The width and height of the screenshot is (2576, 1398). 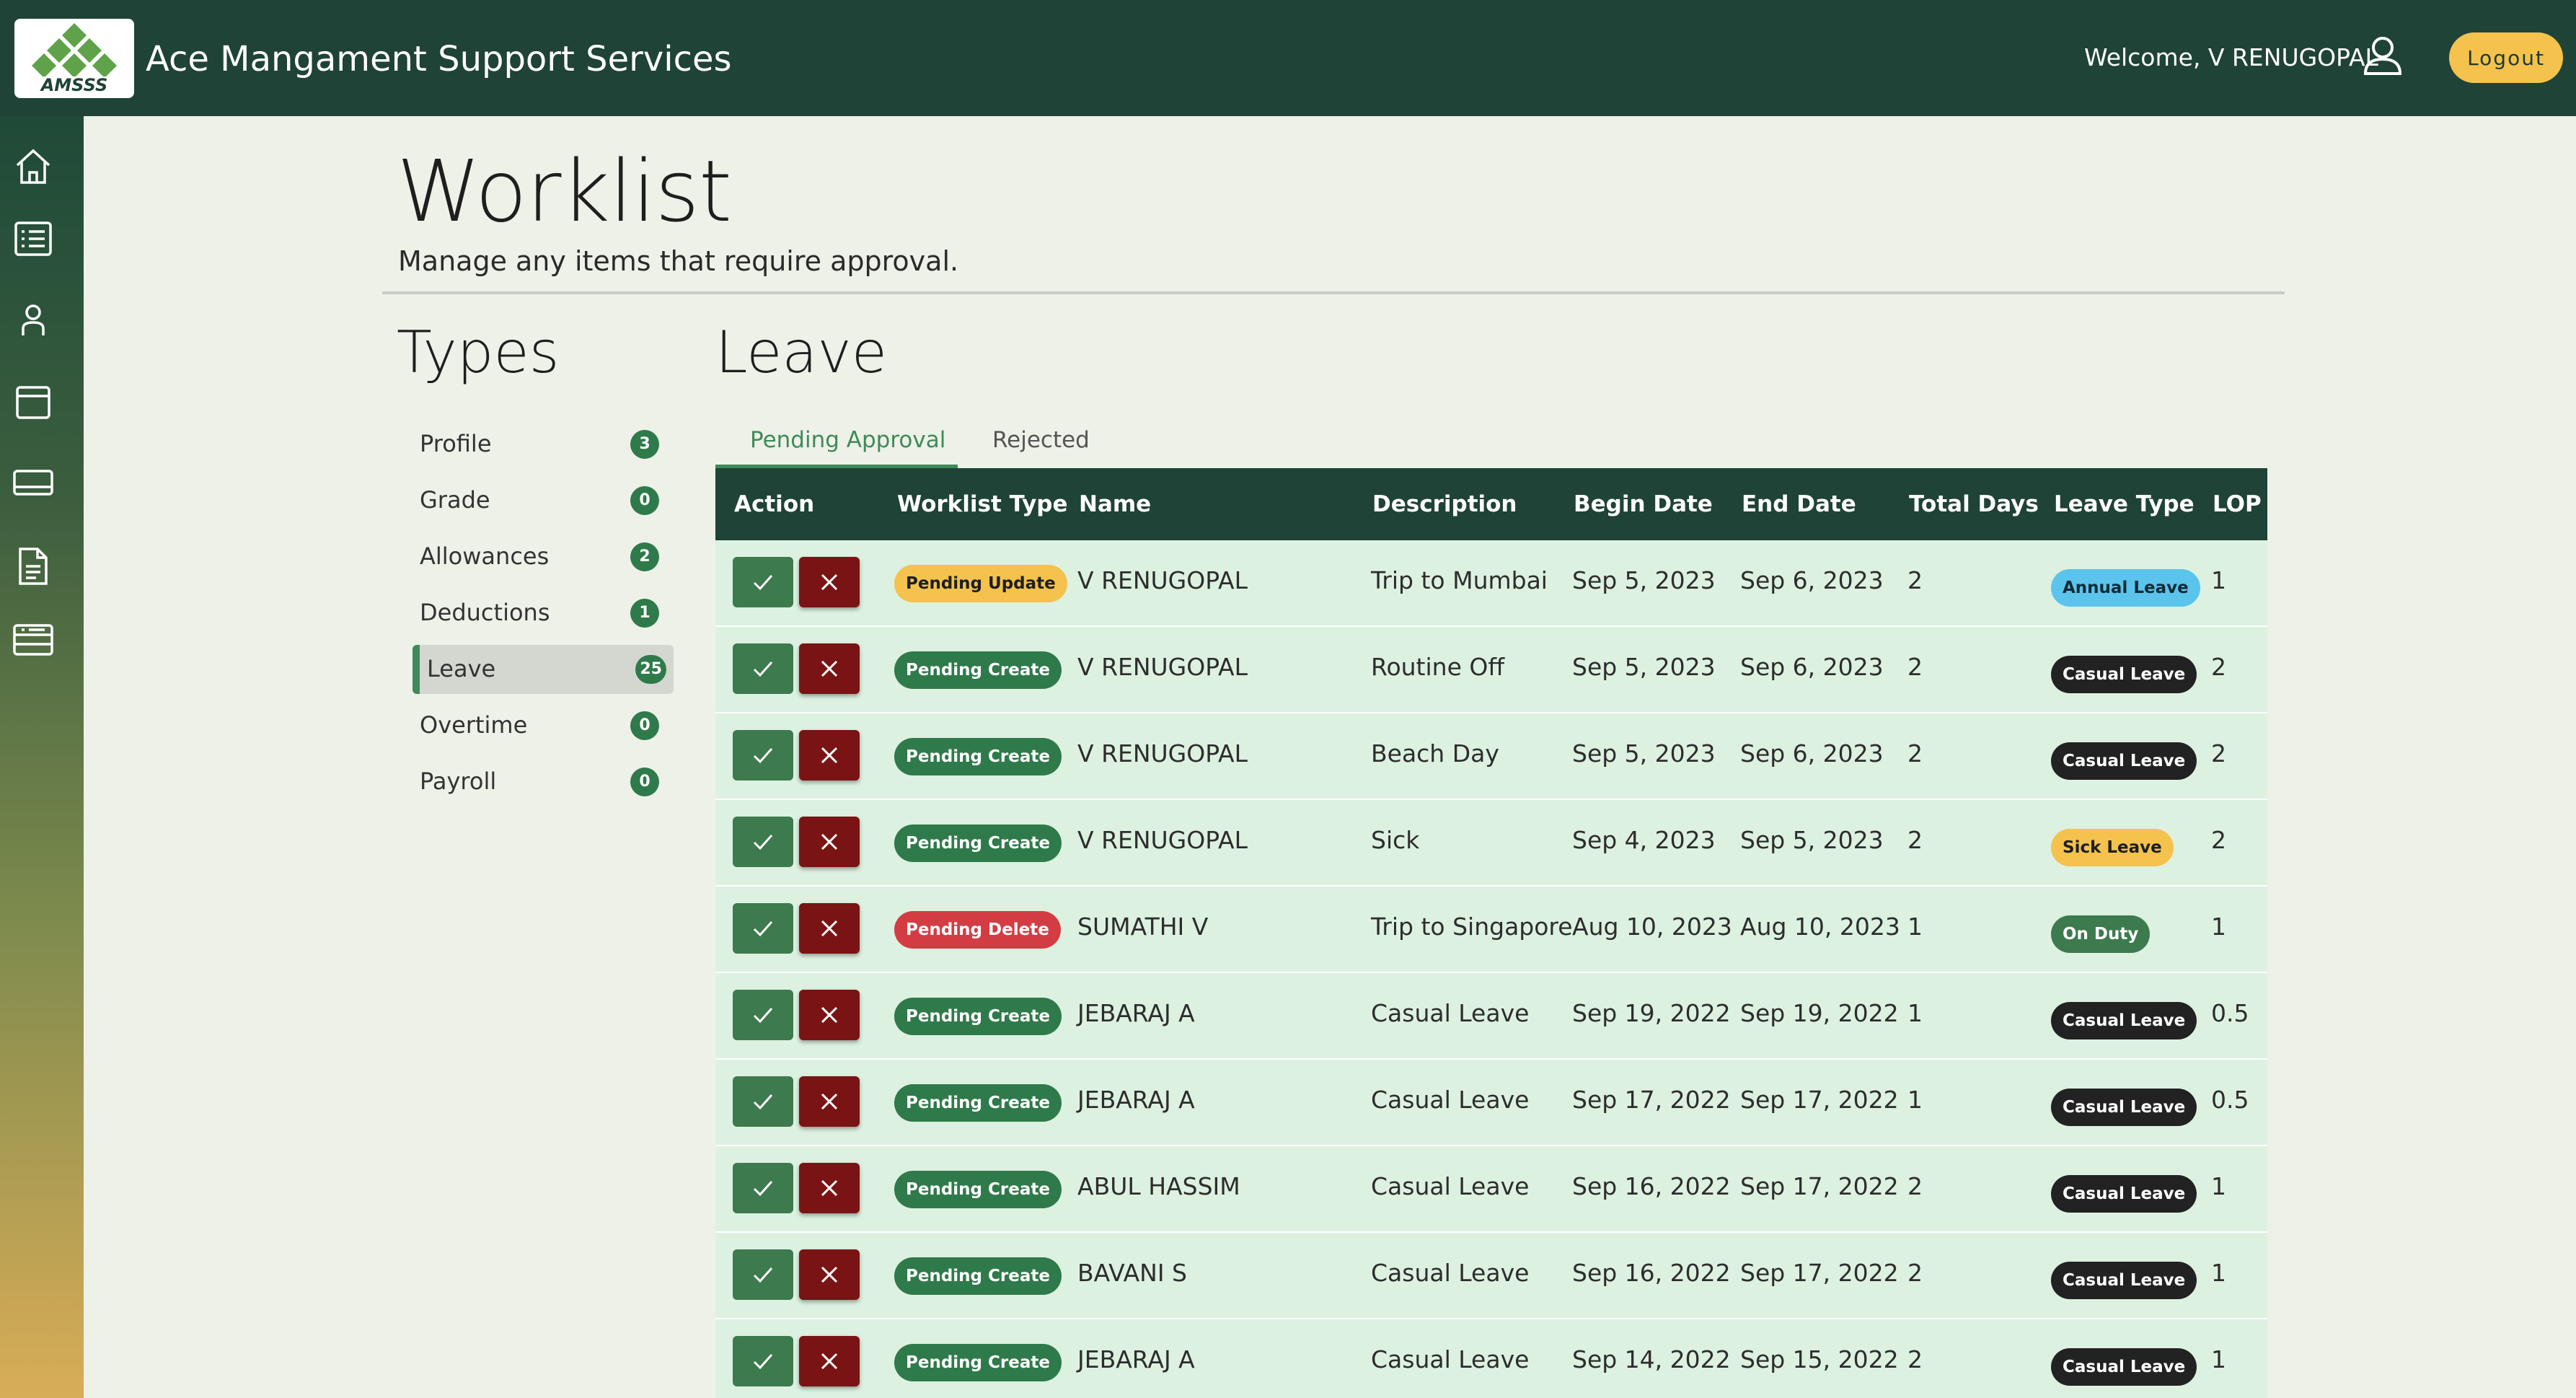 What do you see at coordinates (2112, 847) in the screenshot?
I see `leave-type-badge: Sick Leave` at bounding box center [2112, 847].